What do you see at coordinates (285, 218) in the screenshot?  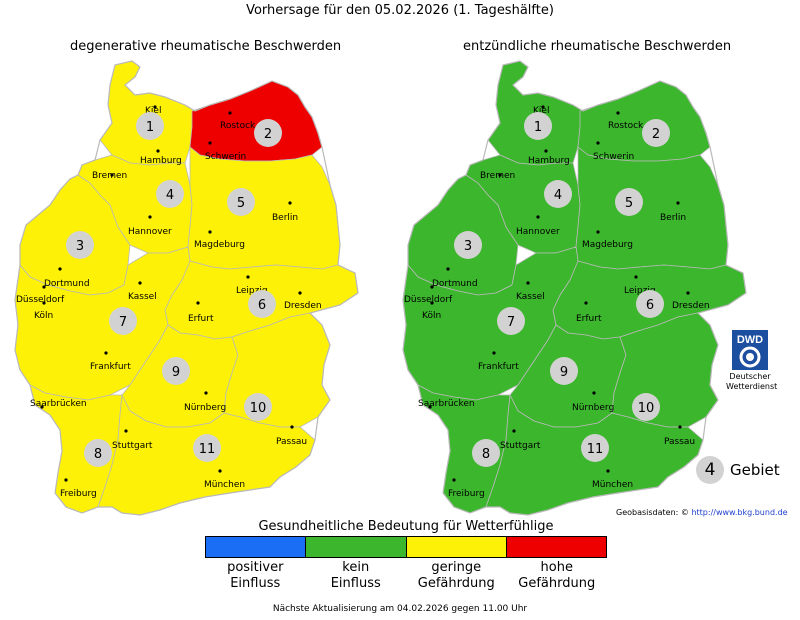 I see `city-label: Berlin` at bounding box center [285, 218].